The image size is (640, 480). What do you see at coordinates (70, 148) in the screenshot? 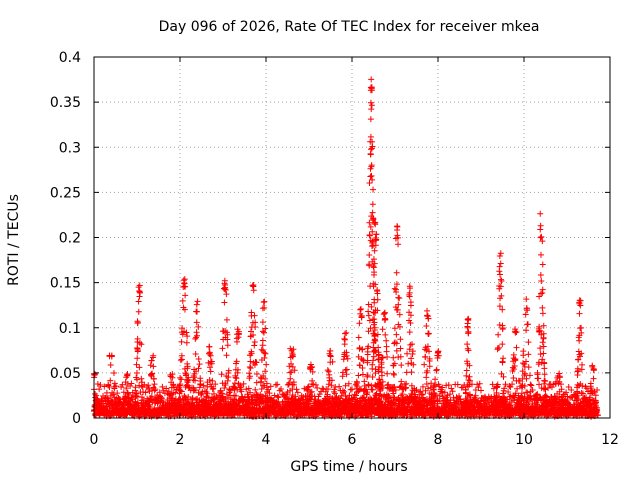
I see `y-tick-label: 0.3` at bounding box center [70, 148].